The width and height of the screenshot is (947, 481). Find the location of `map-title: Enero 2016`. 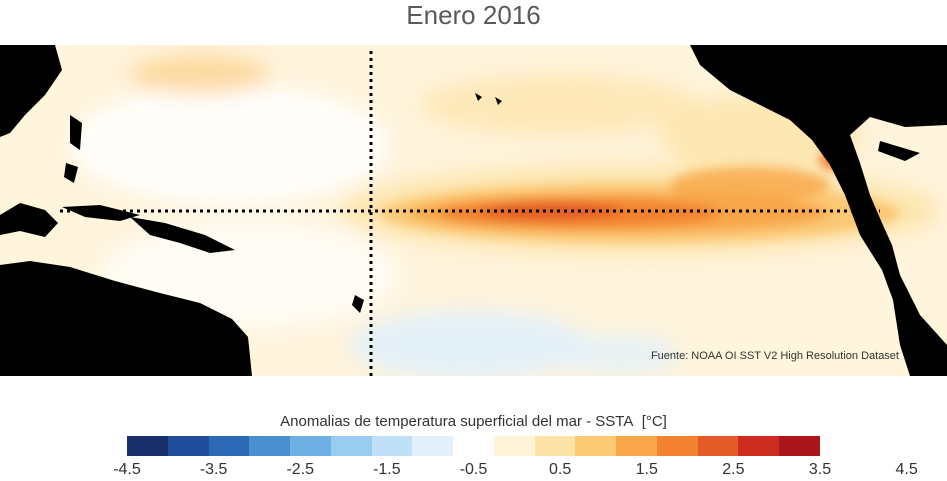

map-title: Enero 2016 is located at coordinates (473, 15).